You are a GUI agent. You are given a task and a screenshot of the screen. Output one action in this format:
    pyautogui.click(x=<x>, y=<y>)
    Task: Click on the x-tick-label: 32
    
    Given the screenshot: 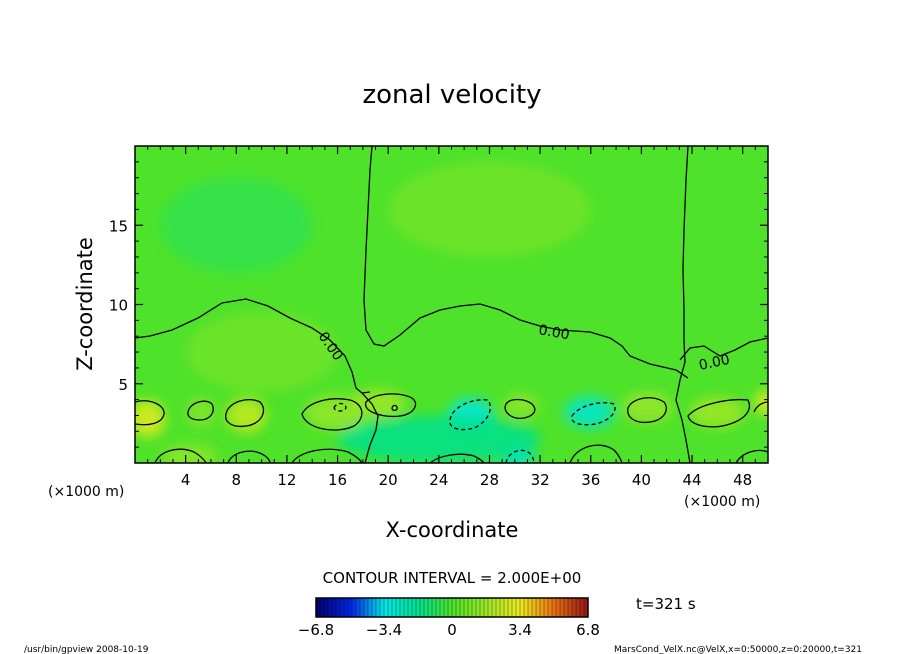 What is the action you would take?
    pyautogui.click(x=540, y=480)
    